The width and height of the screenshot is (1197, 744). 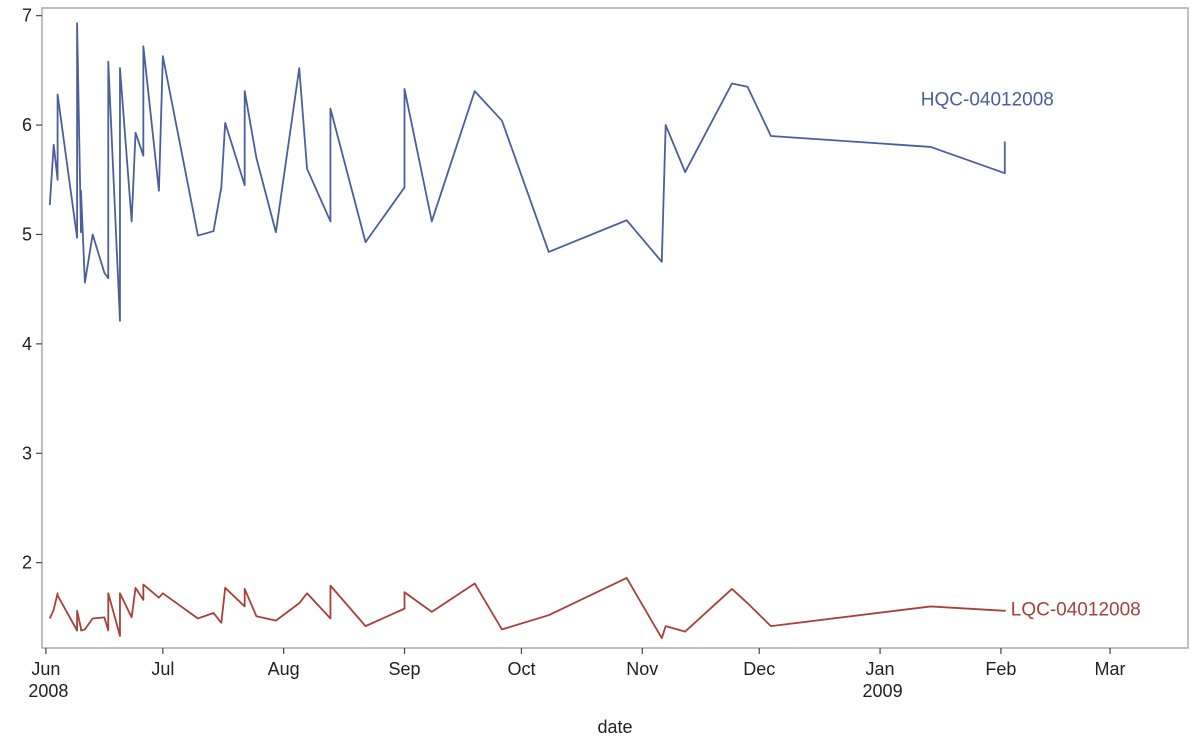 What do you see at coordinates (27, 125) in the screenshot?
I see `y-tick-label: 6` at bounding box center [27, 125].